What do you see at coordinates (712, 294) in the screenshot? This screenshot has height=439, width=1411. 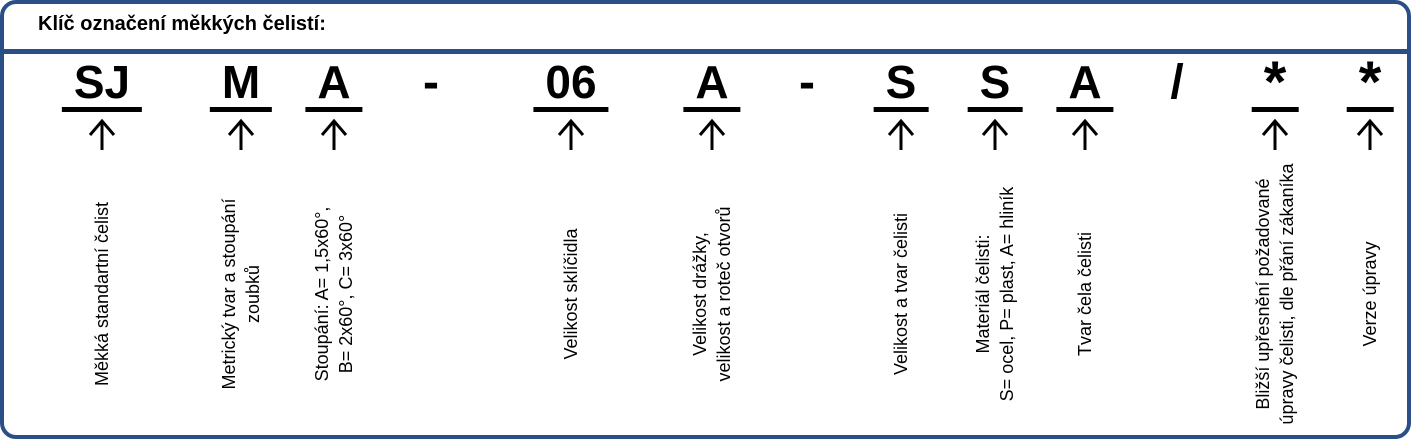 I see `segment-label: Velikost drážky, velikost a roteč otvorů` at bounding box center [712, 294].